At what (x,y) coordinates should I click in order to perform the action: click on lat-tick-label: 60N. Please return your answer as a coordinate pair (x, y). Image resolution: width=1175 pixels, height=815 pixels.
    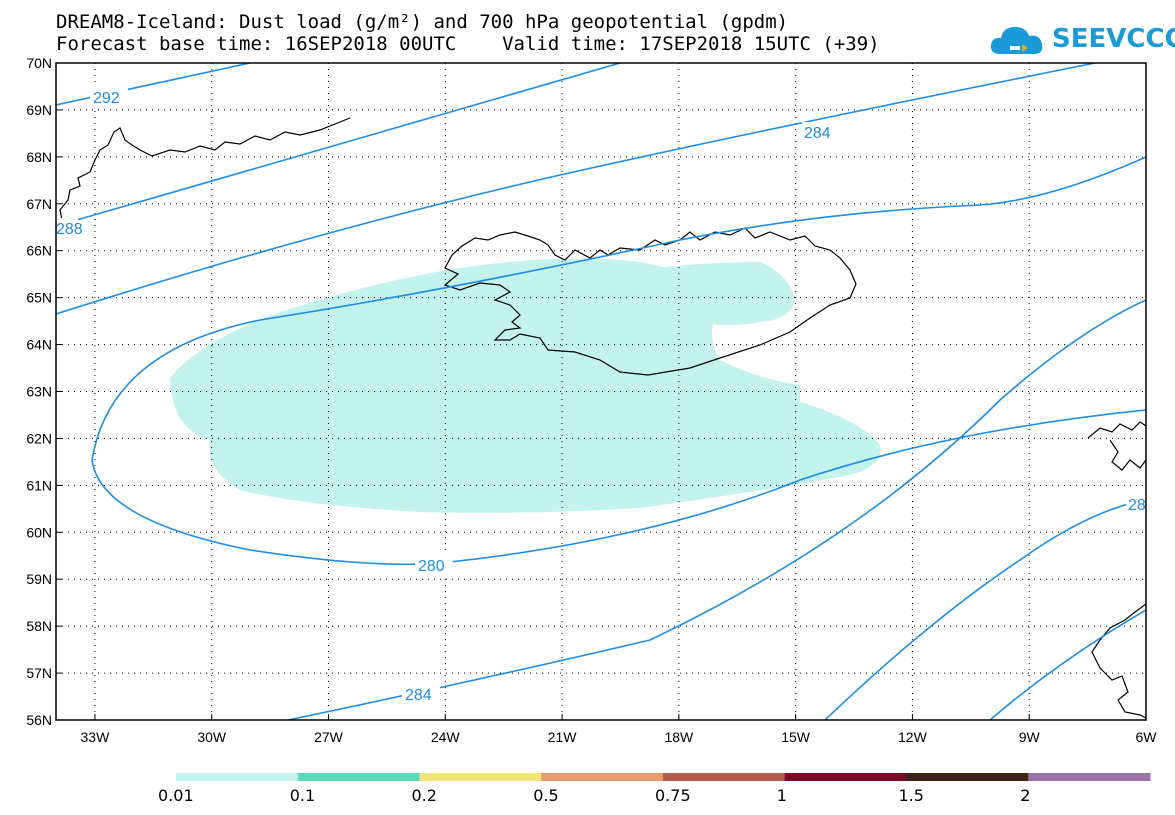
    Looking at the image, I should click on (39, 532).